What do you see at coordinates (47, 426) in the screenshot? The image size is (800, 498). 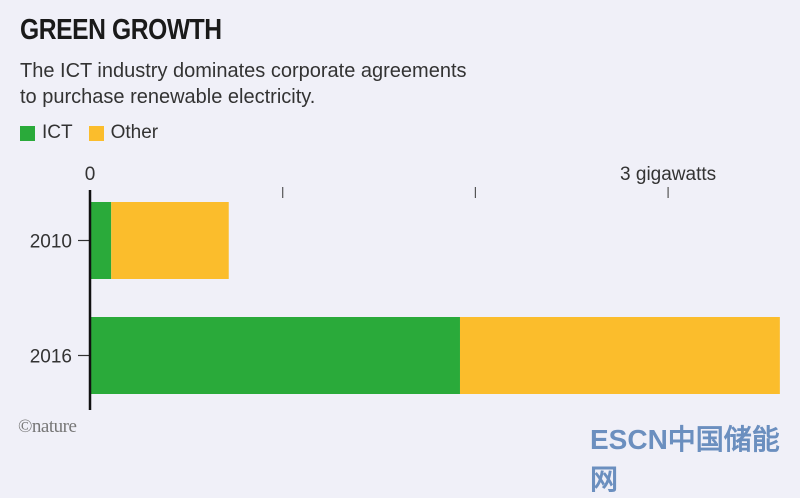 I see `nature-credit: ©nature` at bounding box center [47, 426].